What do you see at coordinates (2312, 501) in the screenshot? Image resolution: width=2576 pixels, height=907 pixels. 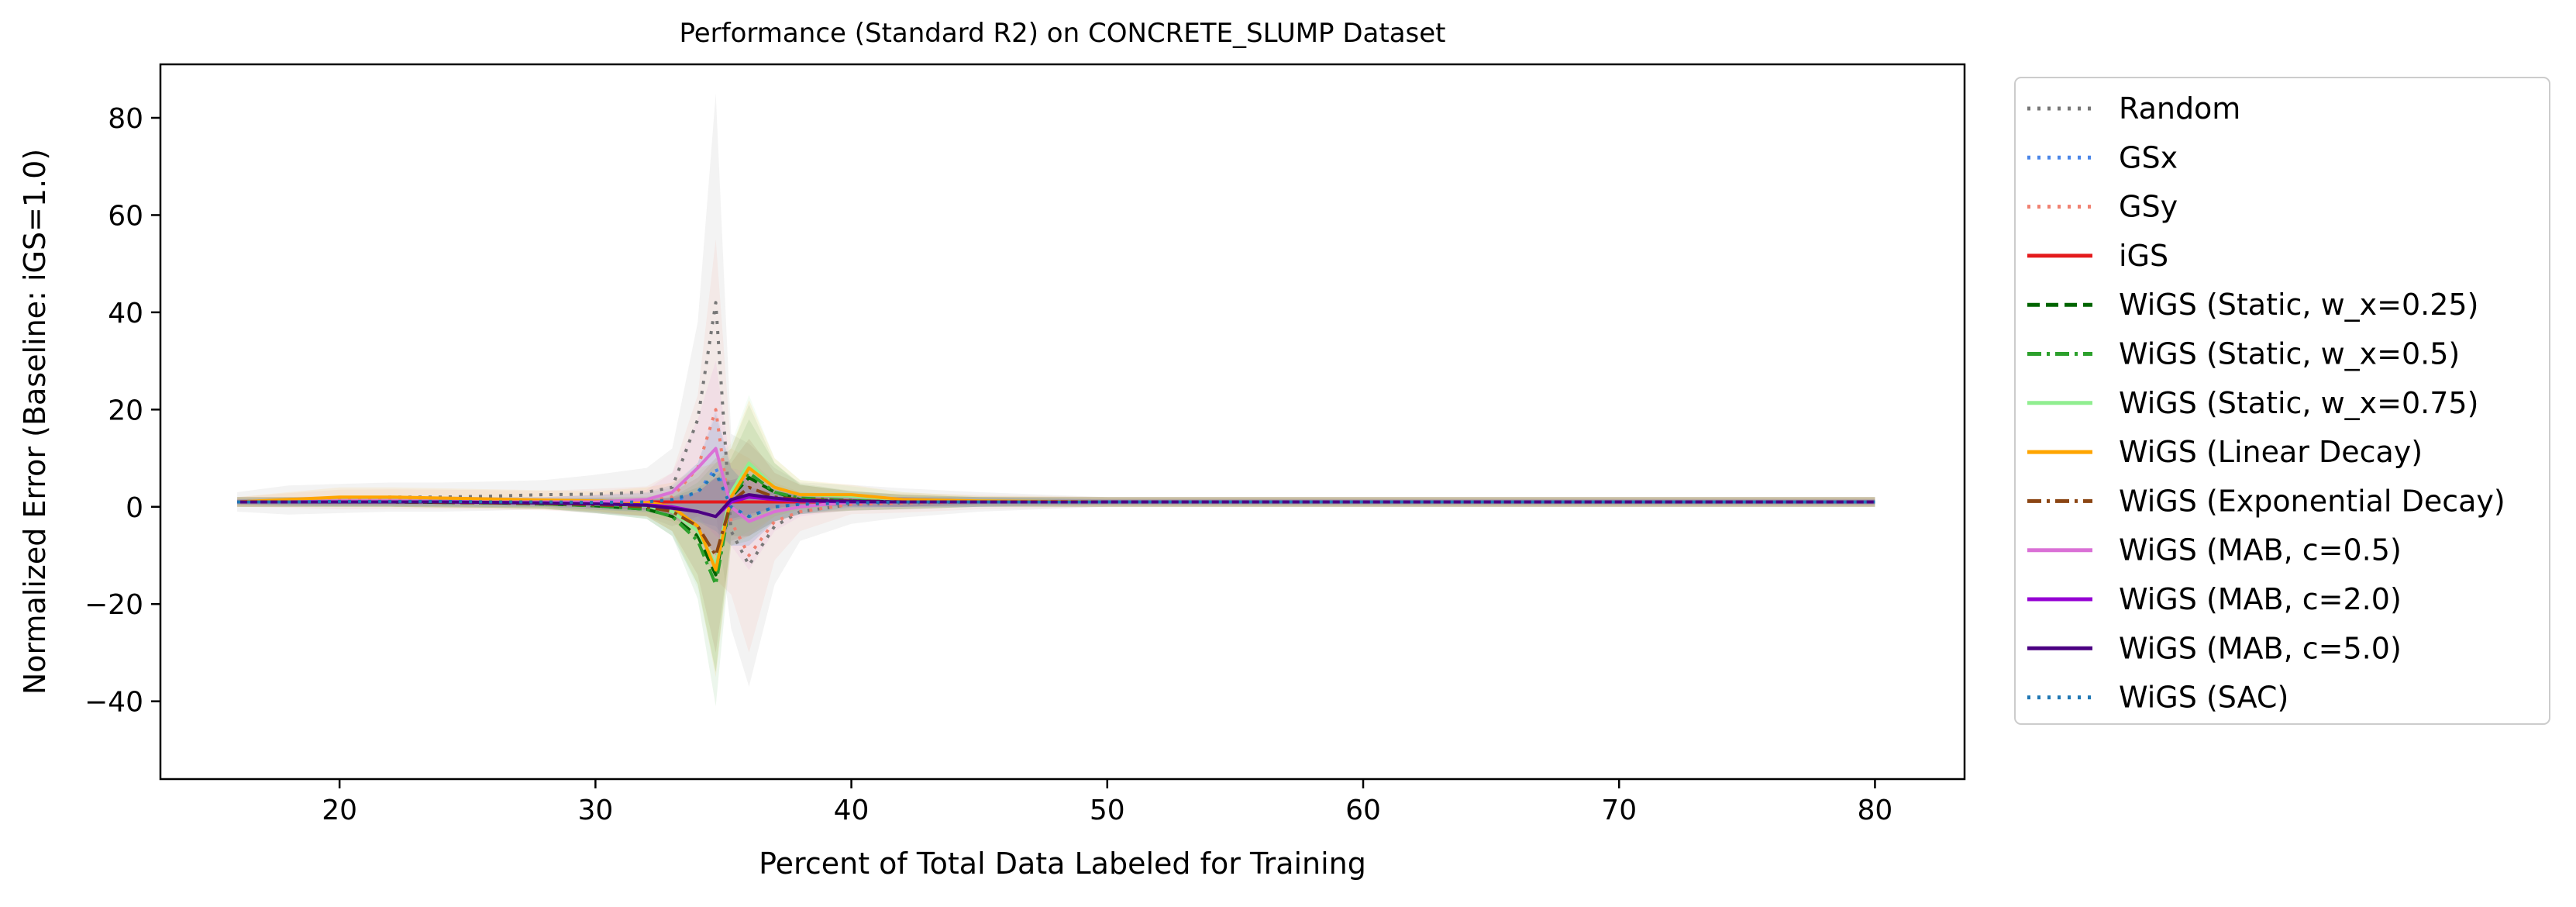 I see `legend-label-8: WiGS (Exponential Decay)` at bounding box center [2312, 501].